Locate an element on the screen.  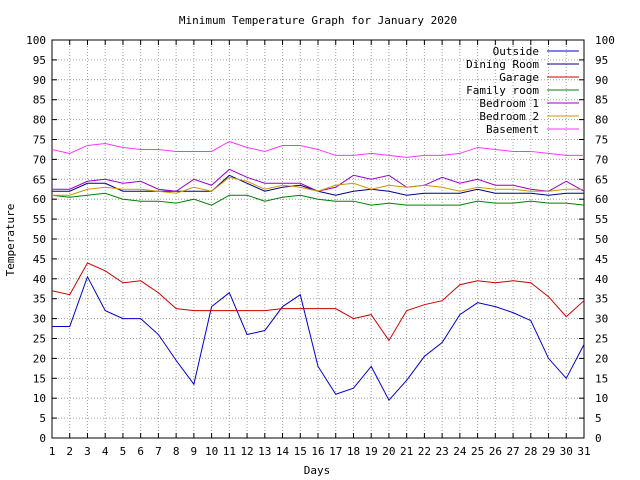
x-tick-label: 9 is located at coordinates (194, 451).